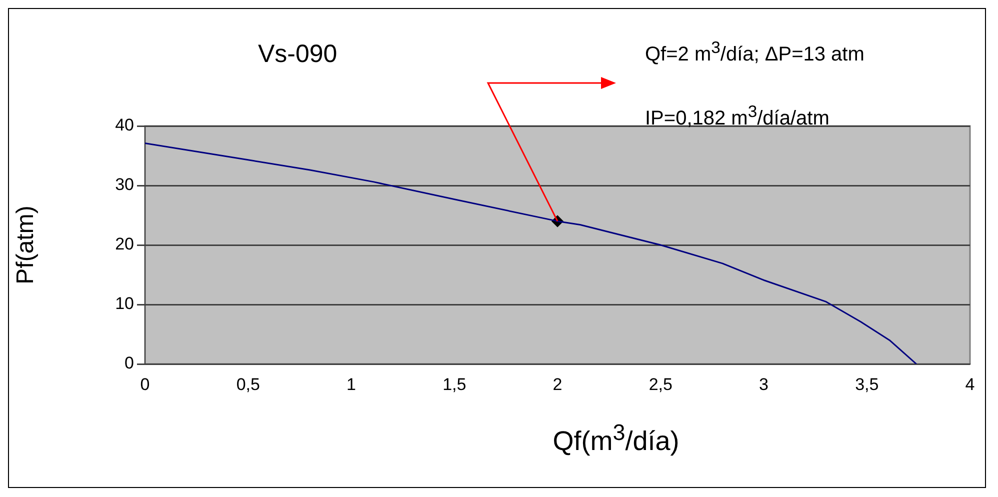  Describe the element at coordinates (737, 116) in the screenshot. I see `annotation: IP=0,182 m$^{3}$/día/atm` at that location.